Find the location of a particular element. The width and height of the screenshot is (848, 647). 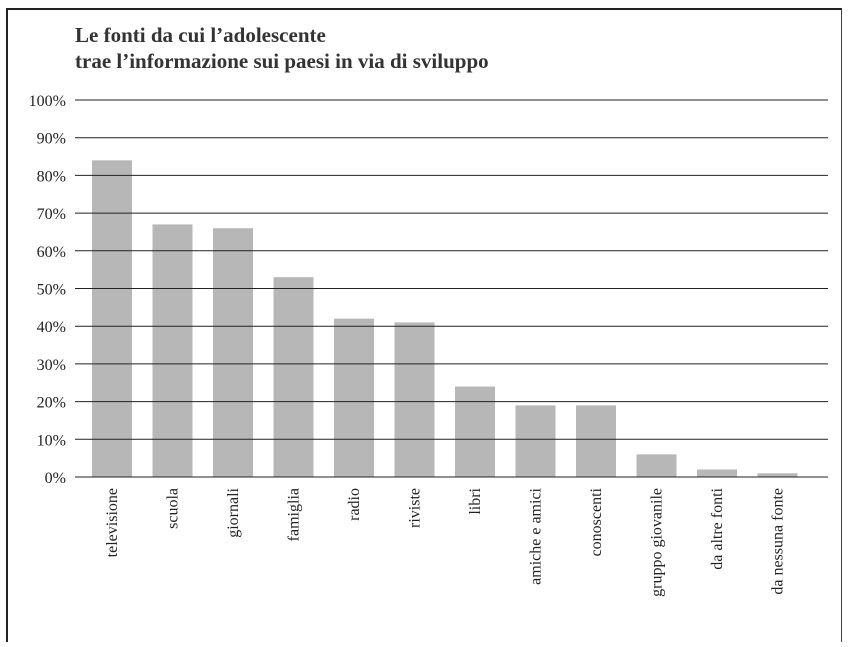

y-tick-label: 100% is located at coordinates (47, 101).